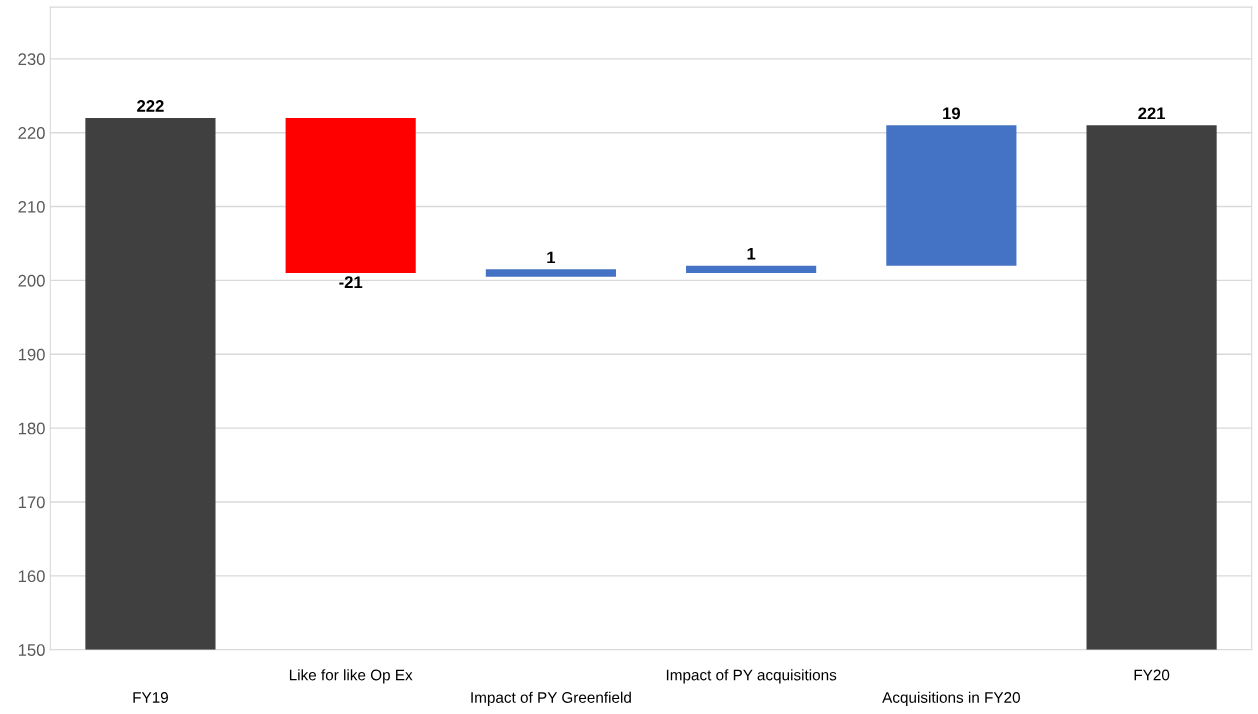  Describe the element at coordinates (1152, 675) in the screenshot. I see `x-tick-label: FY20` at that location.